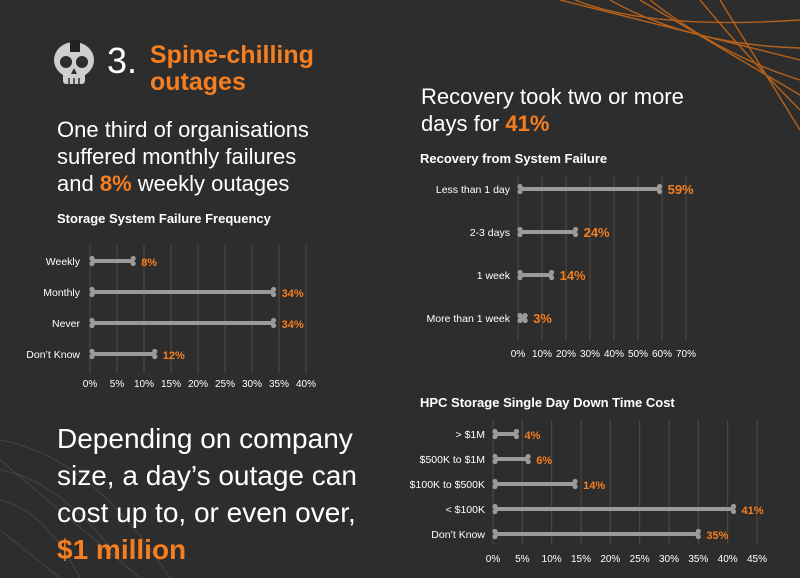 Image resolution: width=800 pixels, height=578 pixels. Describe the element at coordinates (465, 510) in the screenshot. I see `category-label: < $100K` at that location.